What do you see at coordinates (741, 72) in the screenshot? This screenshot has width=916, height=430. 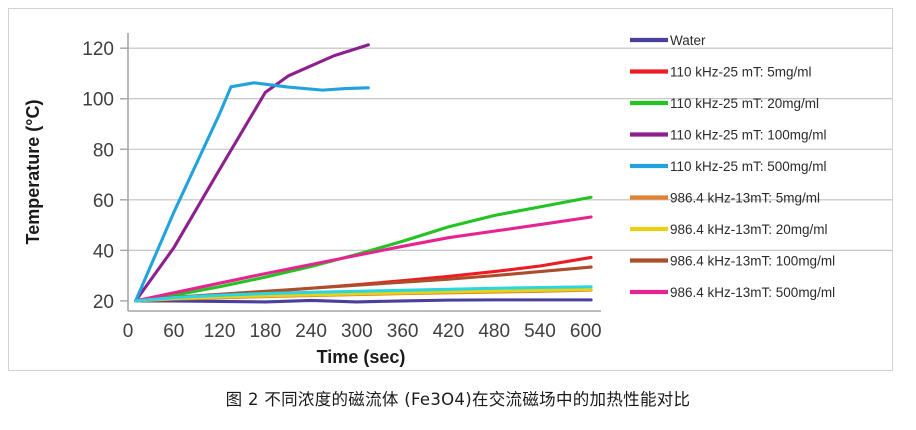 I see `legend-label: 110 kHz-25 mT: 5mg/ml` at bounding box center [741, 72].